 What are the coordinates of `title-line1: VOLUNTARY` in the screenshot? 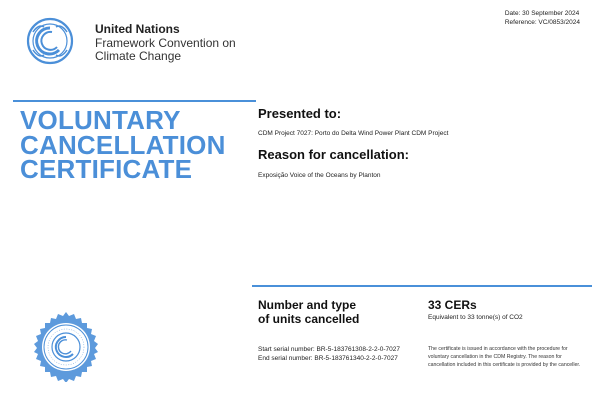 It's located at (100, 120).